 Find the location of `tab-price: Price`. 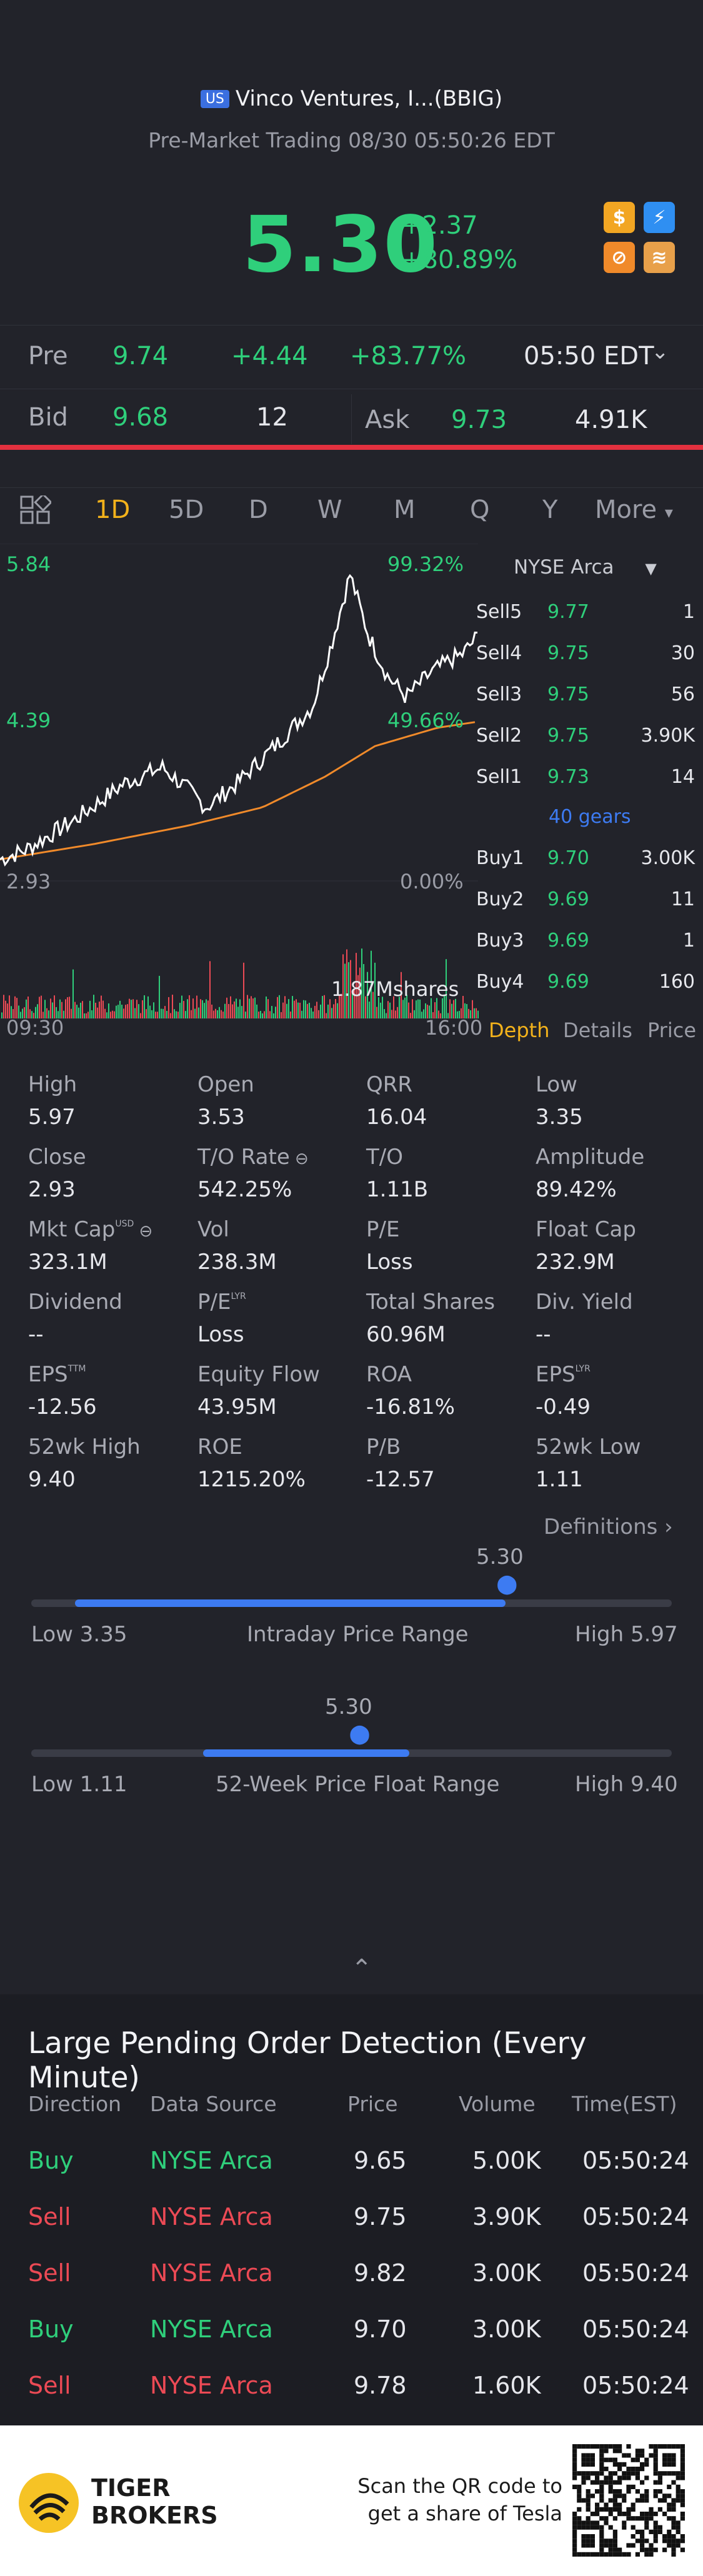

tab-price: Price is located at coordinates (672, 1030).